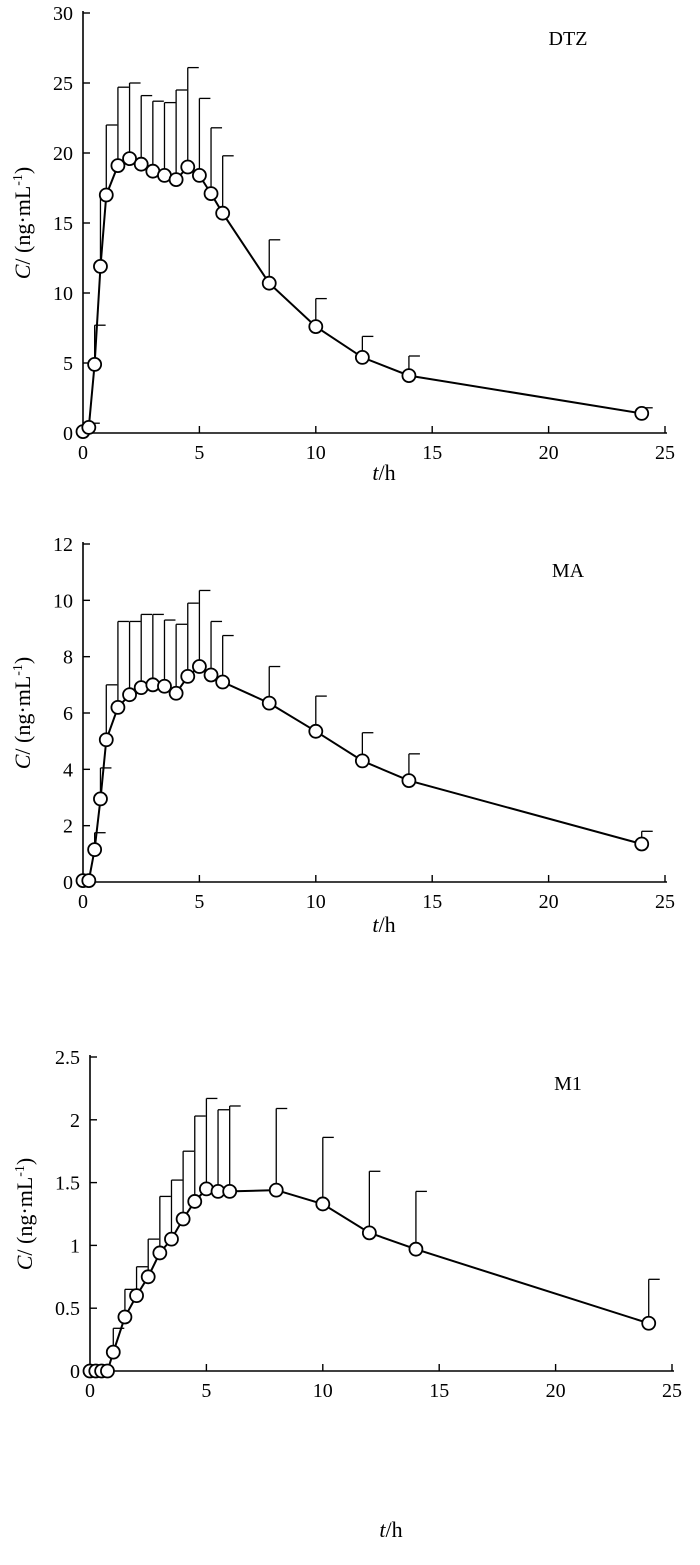 The width and height of the screenshot is (700, 1565). I want to click on y-tick-label: 12, so click(63, 545).